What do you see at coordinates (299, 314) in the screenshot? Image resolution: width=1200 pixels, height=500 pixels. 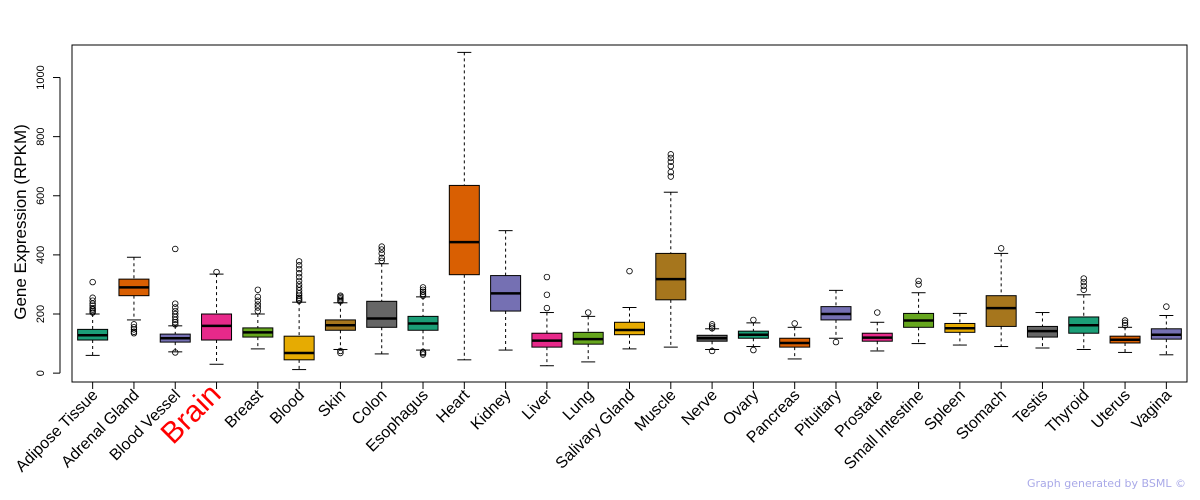 I see `box-blood` at bounding box center [299, 314].